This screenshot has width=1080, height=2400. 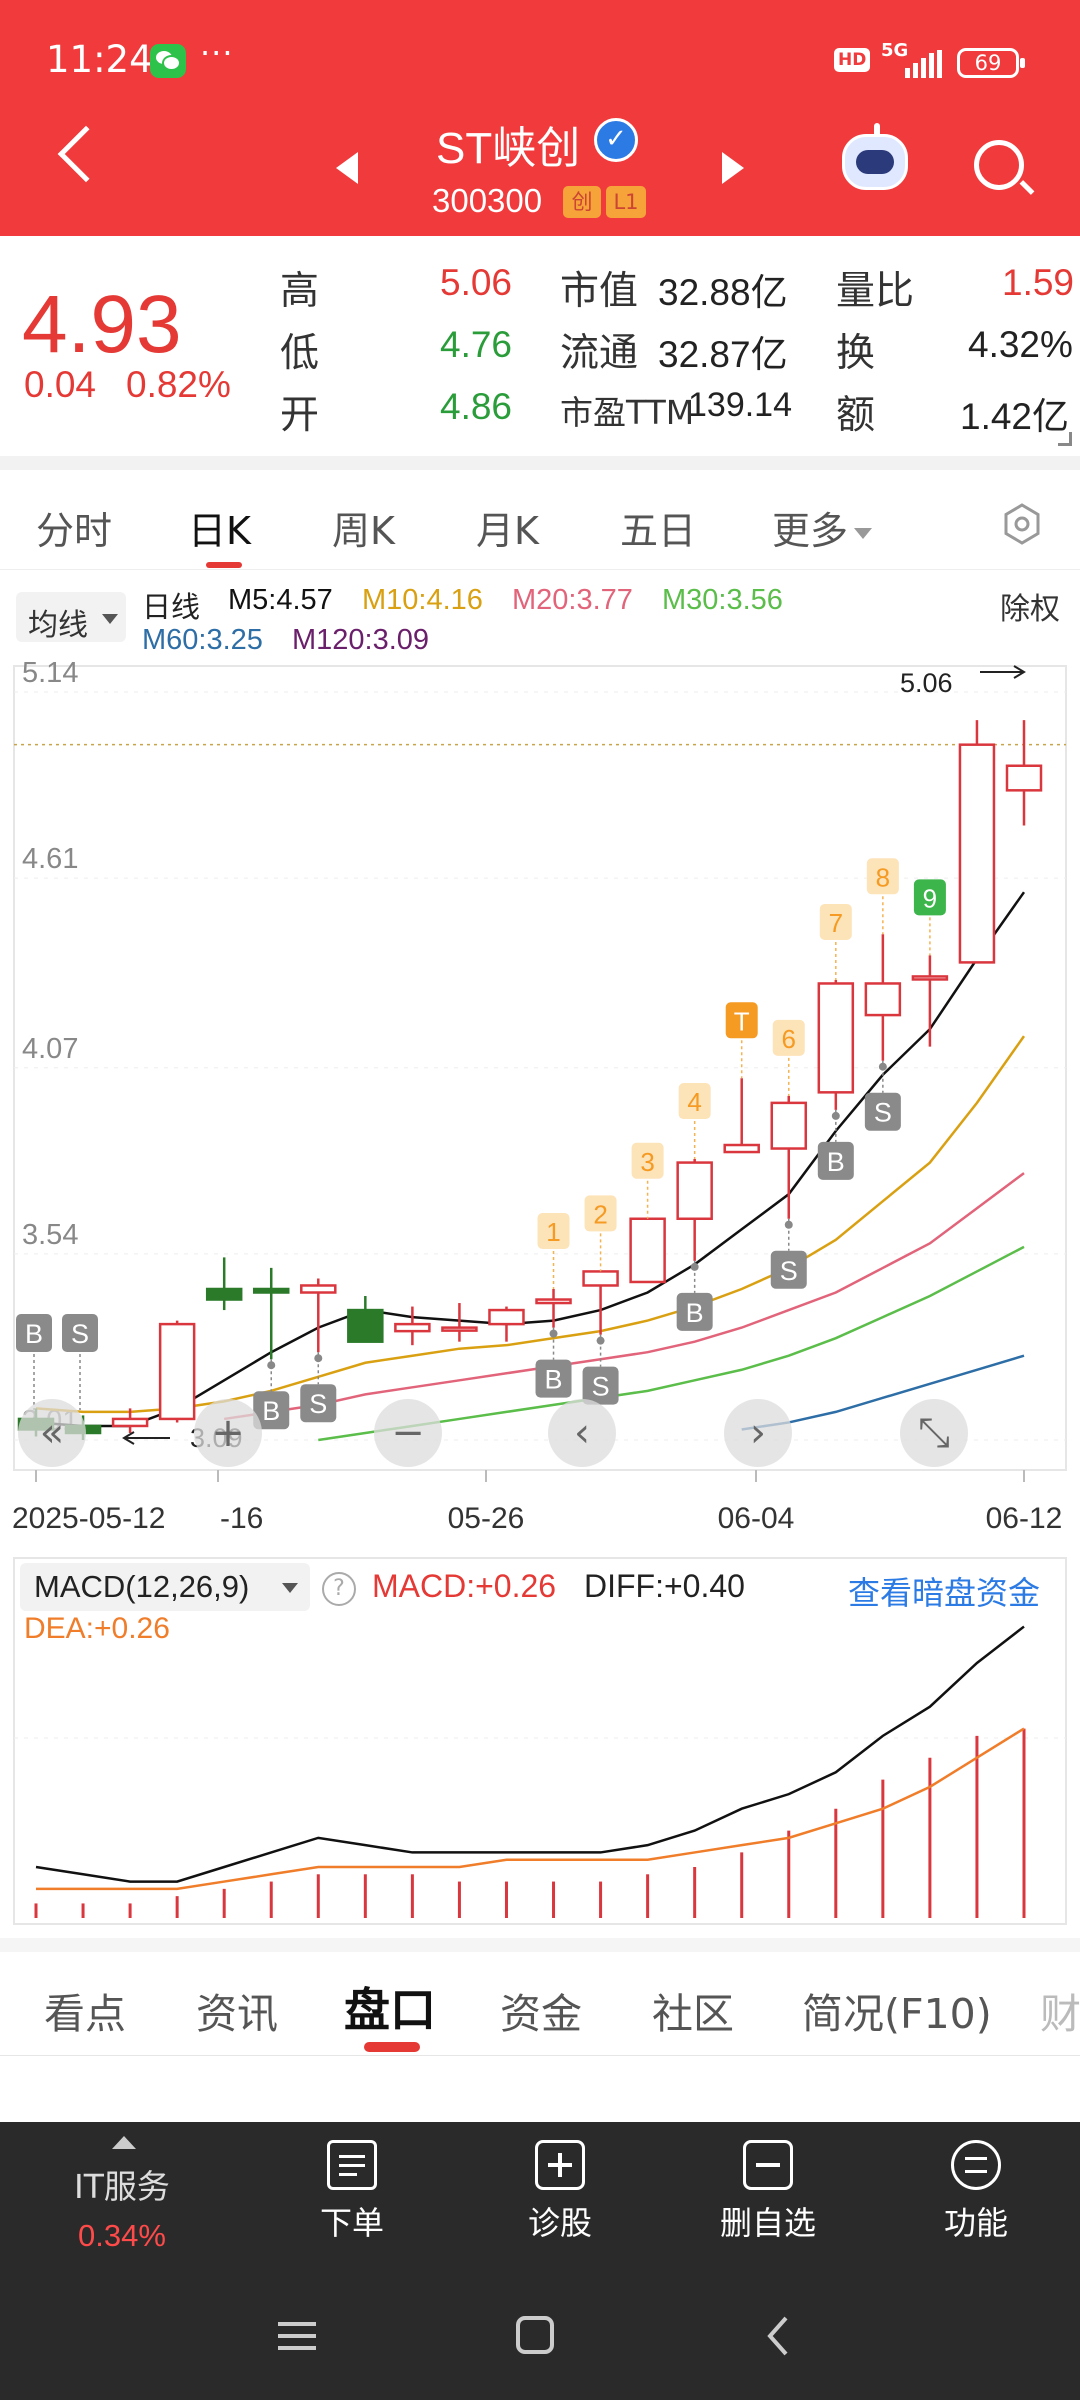 I want to click on more-notifications-icon: ···, so click(x=217, y=53).